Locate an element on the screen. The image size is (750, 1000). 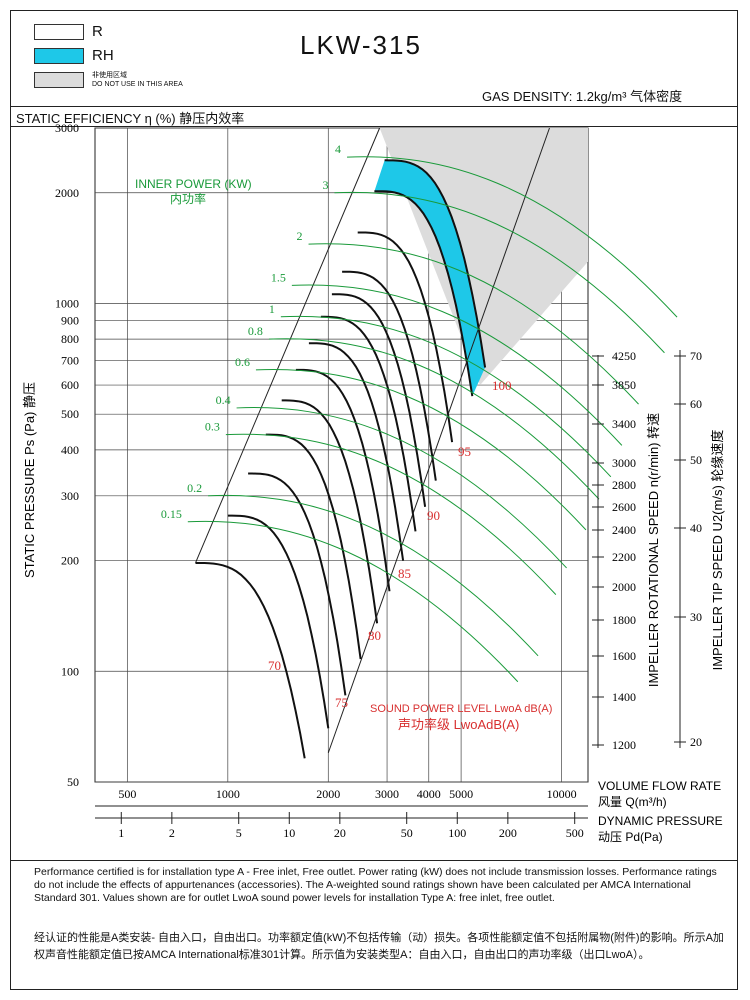
speed-tick-label: 1400 is located at coordinates (624, 697).